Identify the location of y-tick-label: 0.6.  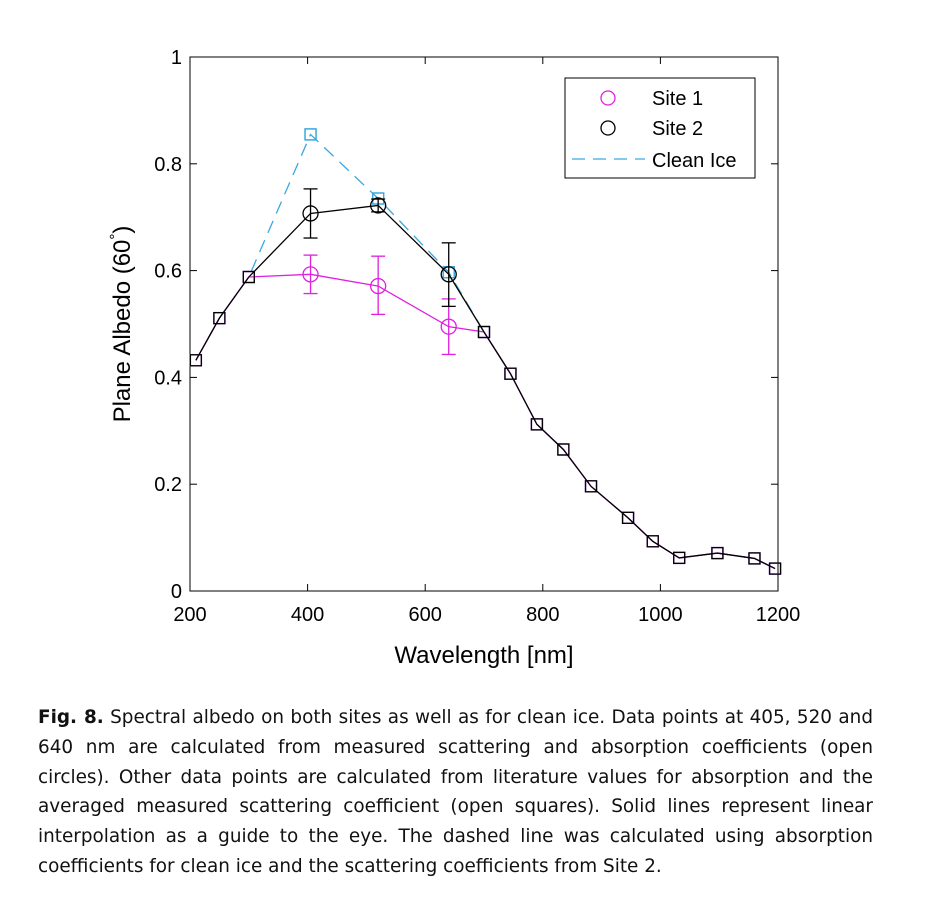
(168, 272).